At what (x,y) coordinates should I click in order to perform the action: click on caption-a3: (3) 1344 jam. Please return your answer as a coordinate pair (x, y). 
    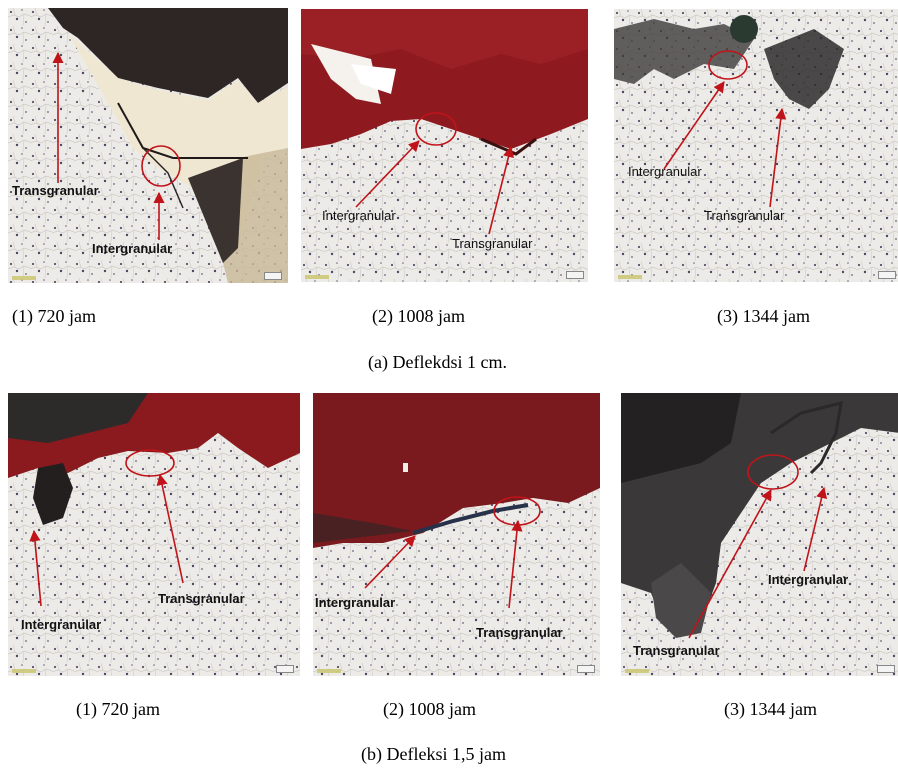
    Looking at the image, I should click on (763, 316).